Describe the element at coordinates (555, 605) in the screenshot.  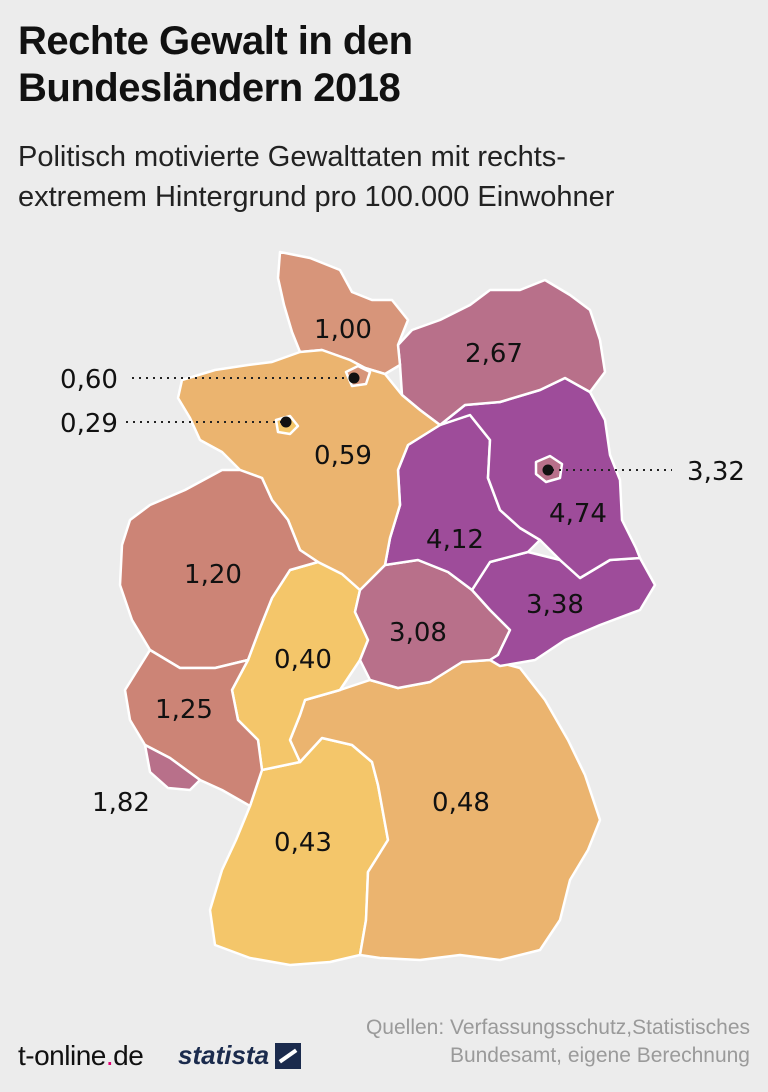
I see `label-sachsen: 3,38` at that location.